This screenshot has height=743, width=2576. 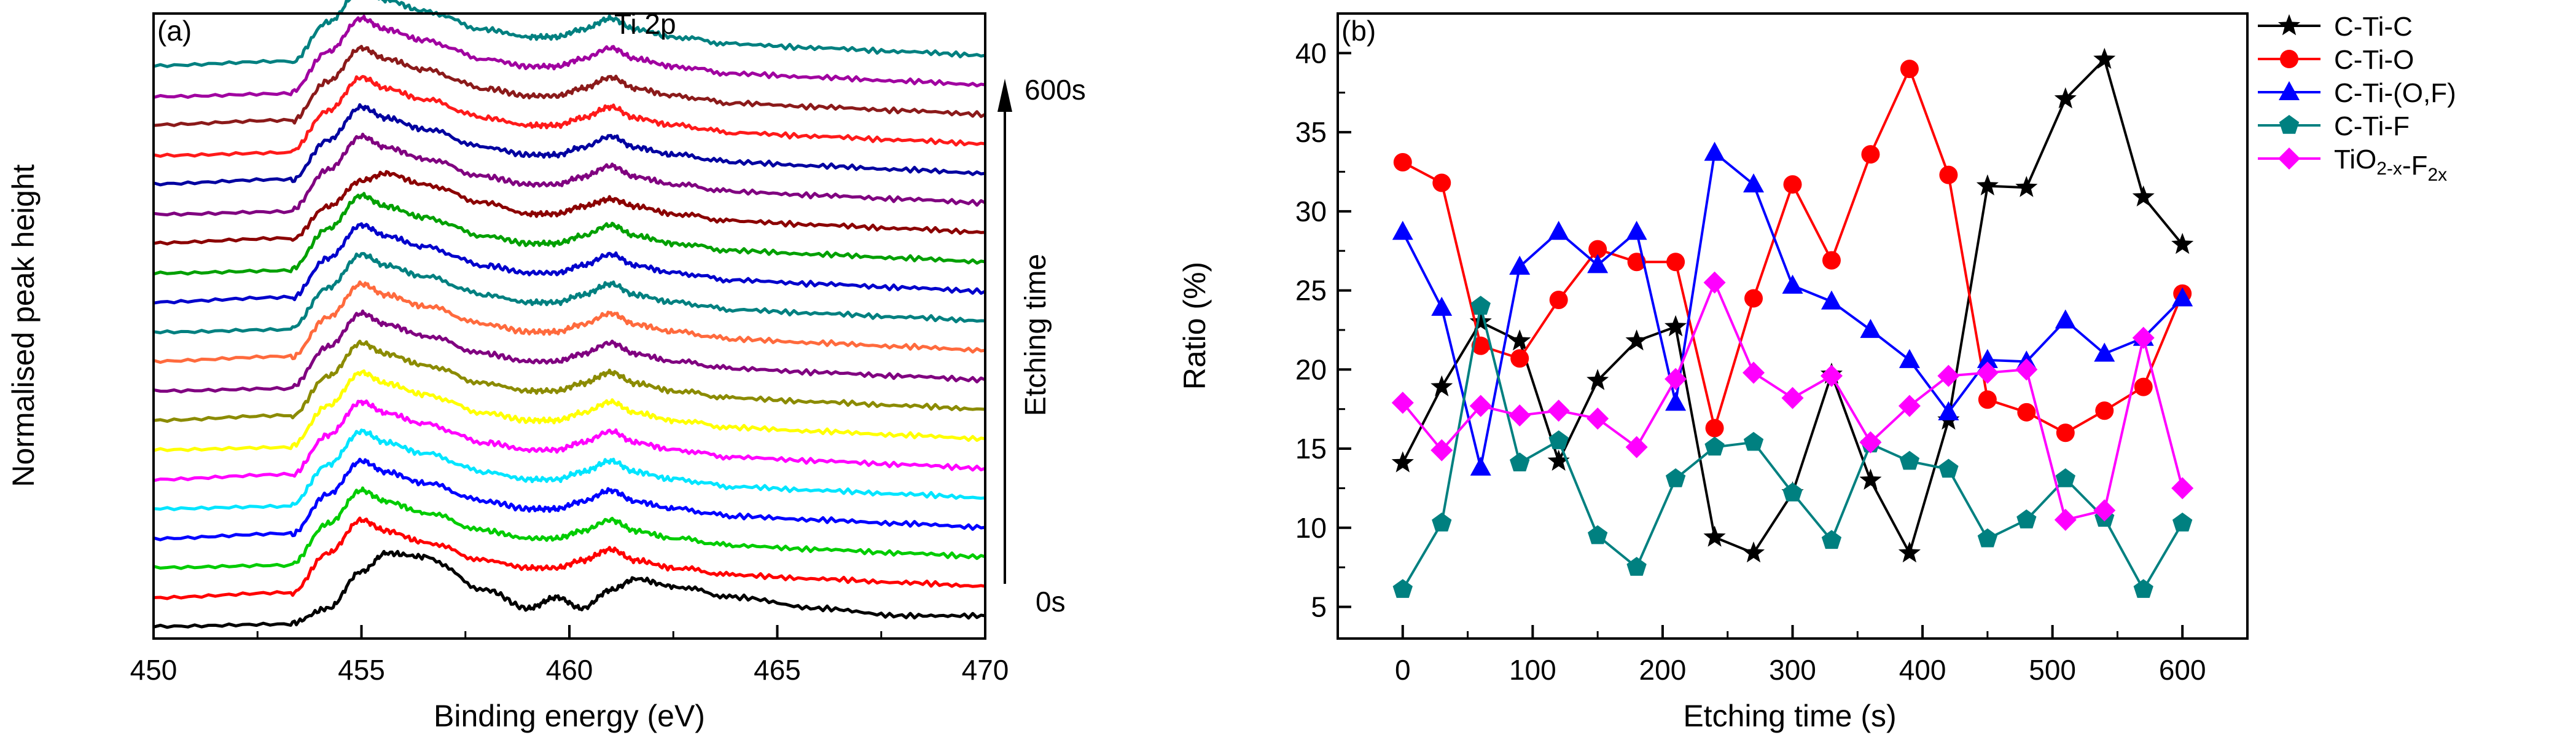 I want to click on spectrum-600s, so click(x=569, y=34).